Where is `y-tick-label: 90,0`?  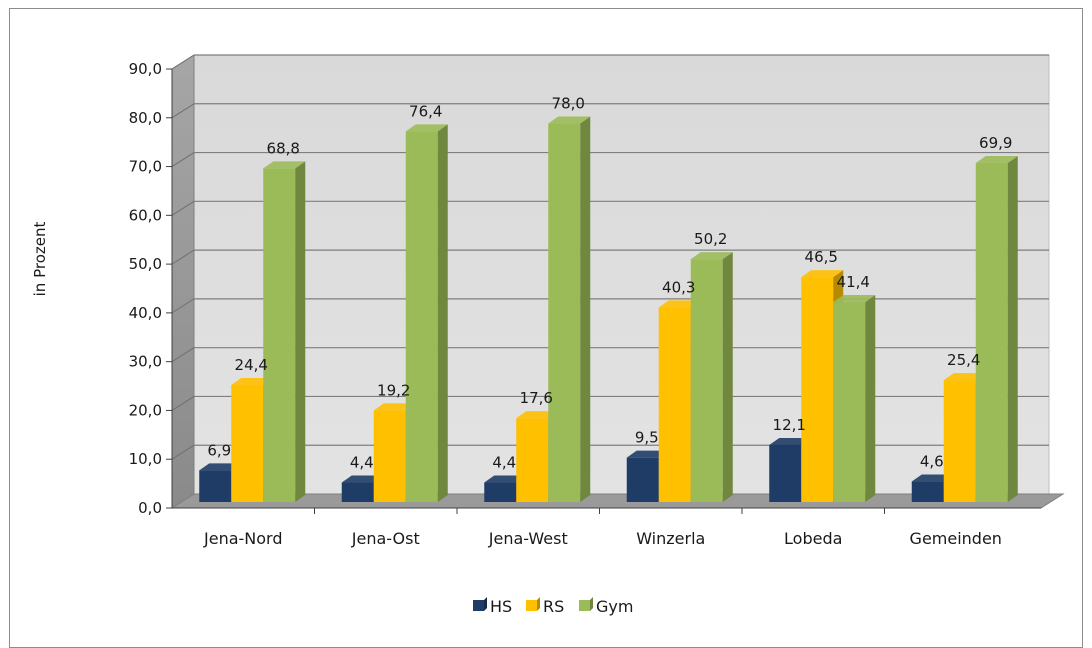 y-tick-label: 90,0 is located at coordinates (145, 69).